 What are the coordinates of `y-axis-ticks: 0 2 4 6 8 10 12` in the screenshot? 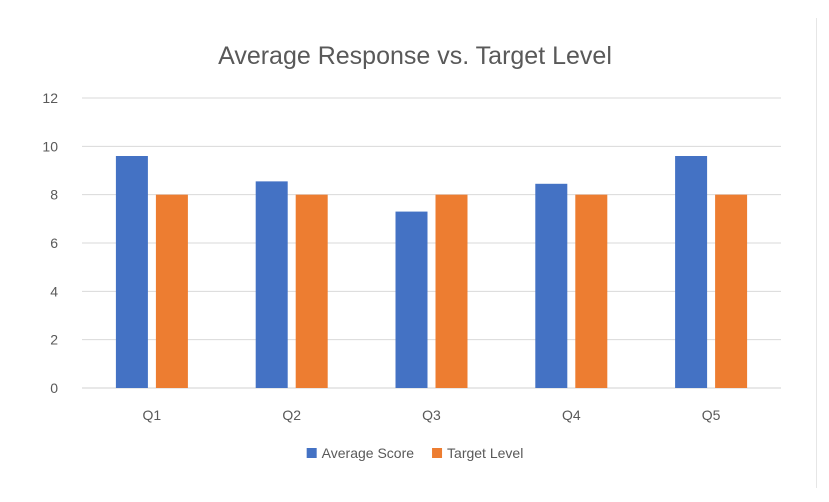 It's located at (50, 243).